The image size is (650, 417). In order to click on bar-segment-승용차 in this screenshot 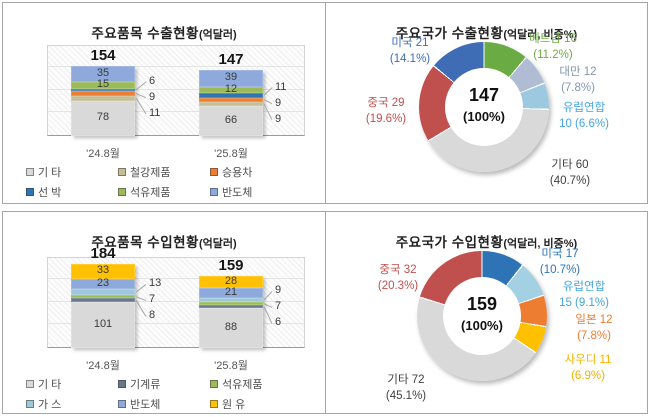, I will do `click(231, 99)`.